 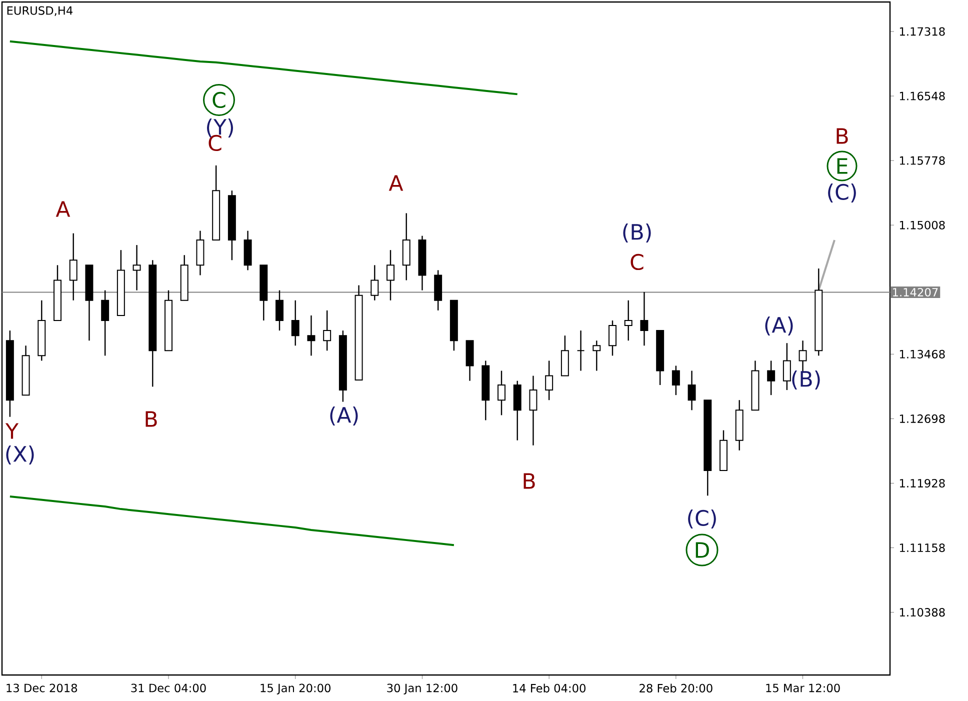 I want to click on y-tick-label: 1.10388, so click(x=922, y=612).